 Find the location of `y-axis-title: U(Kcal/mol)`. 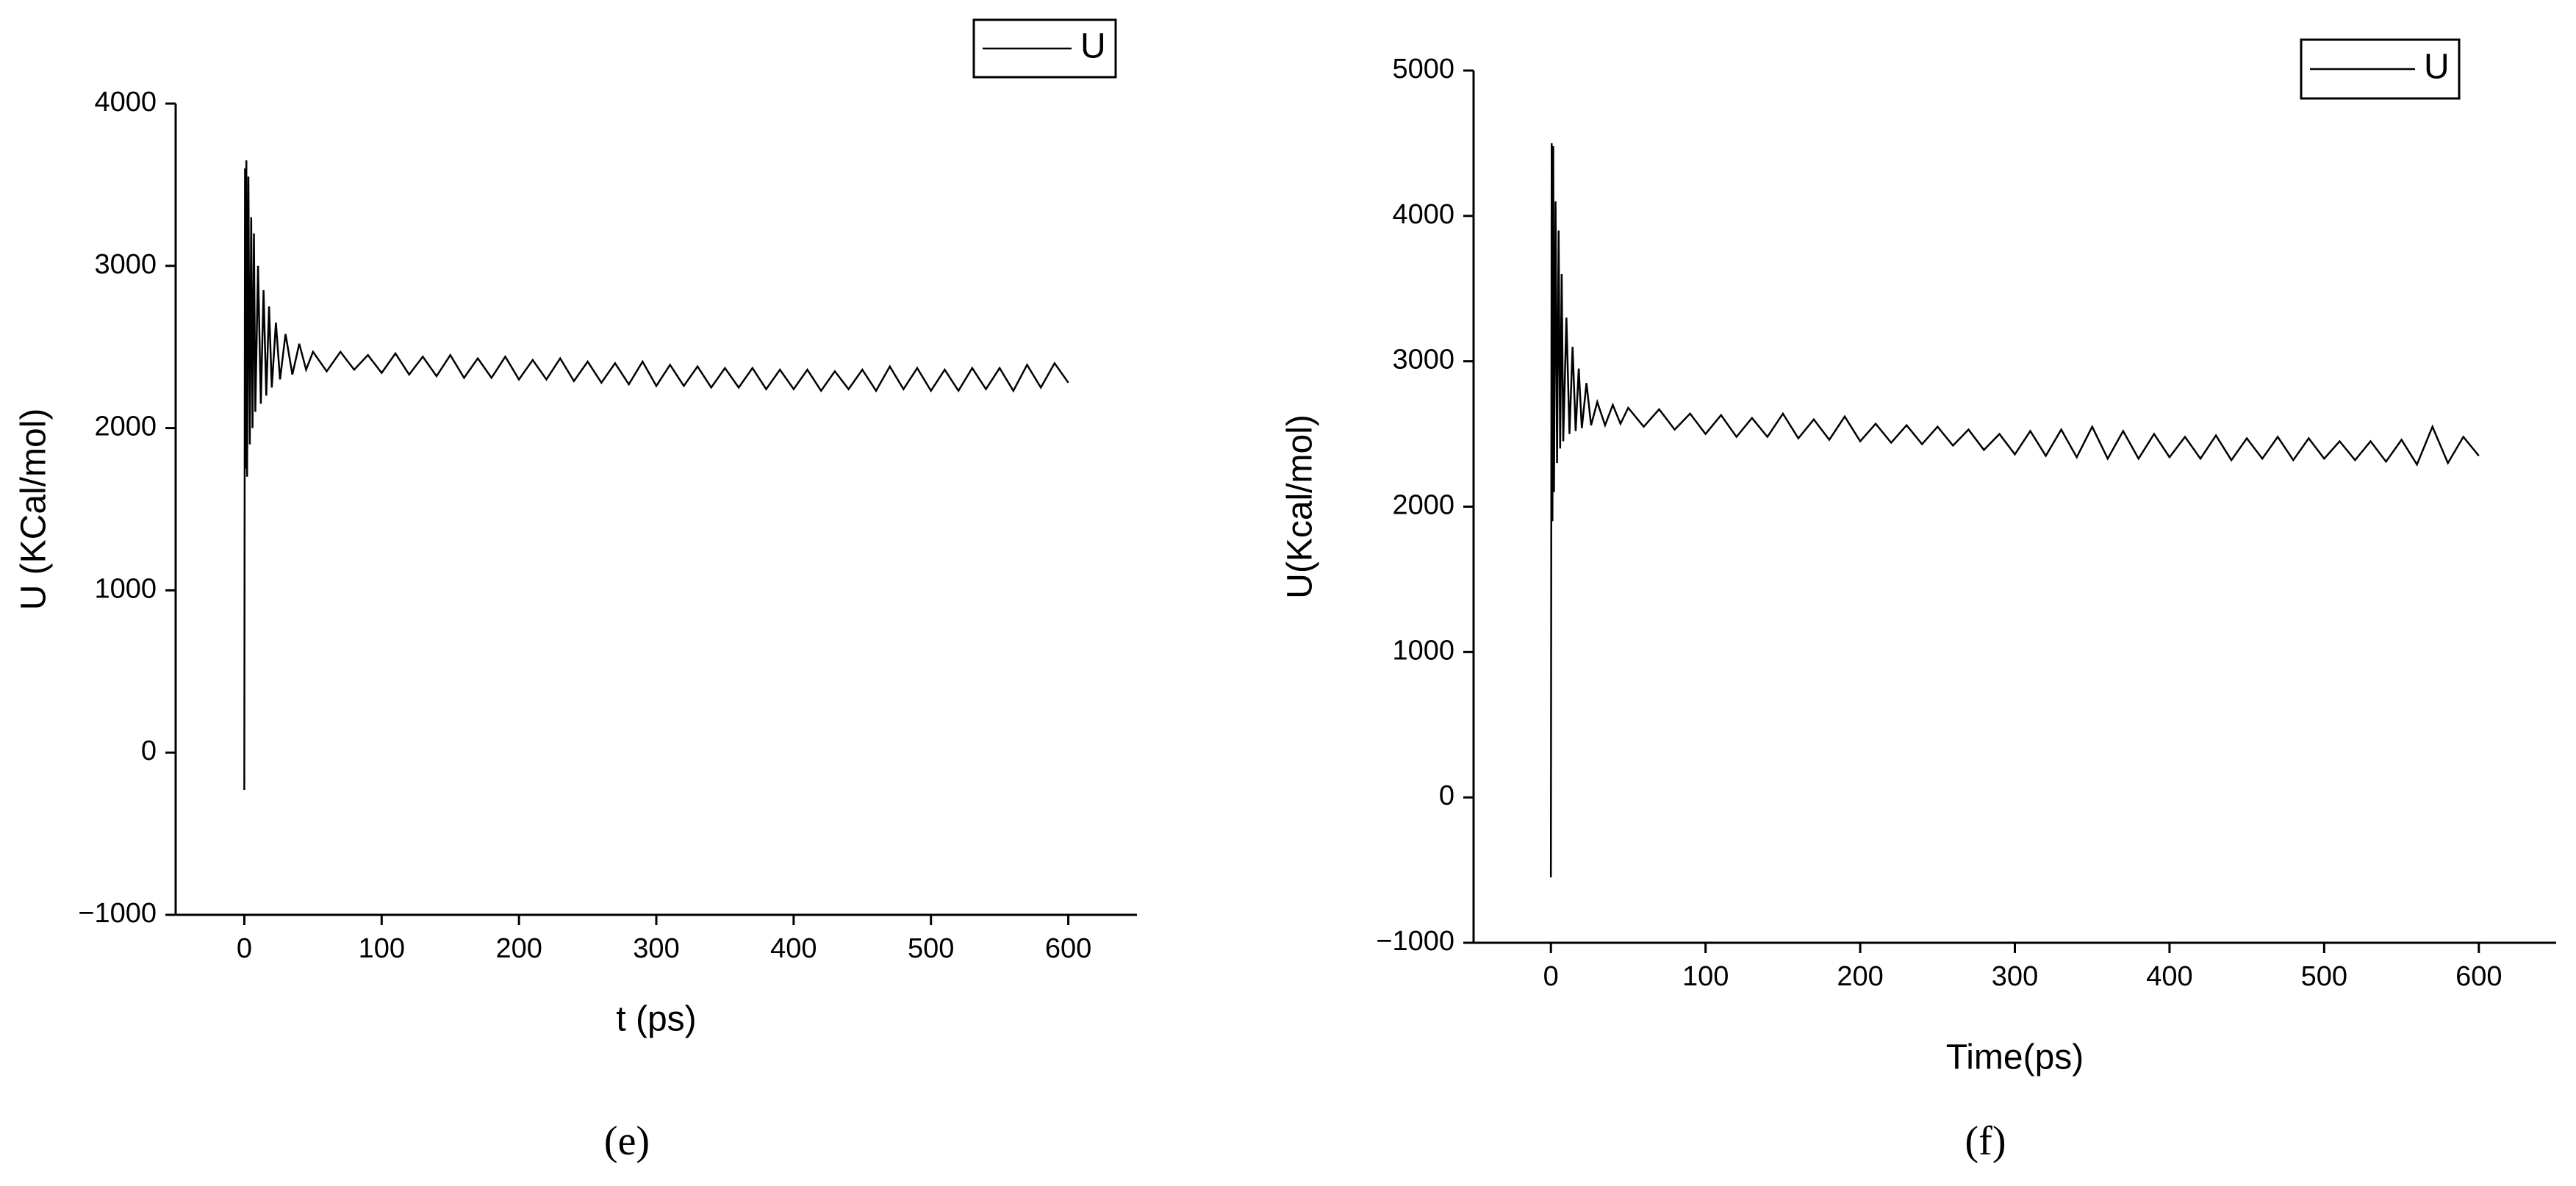

y-axis-title: U(Kcal/mol) is located at coordinates (1300, 506).